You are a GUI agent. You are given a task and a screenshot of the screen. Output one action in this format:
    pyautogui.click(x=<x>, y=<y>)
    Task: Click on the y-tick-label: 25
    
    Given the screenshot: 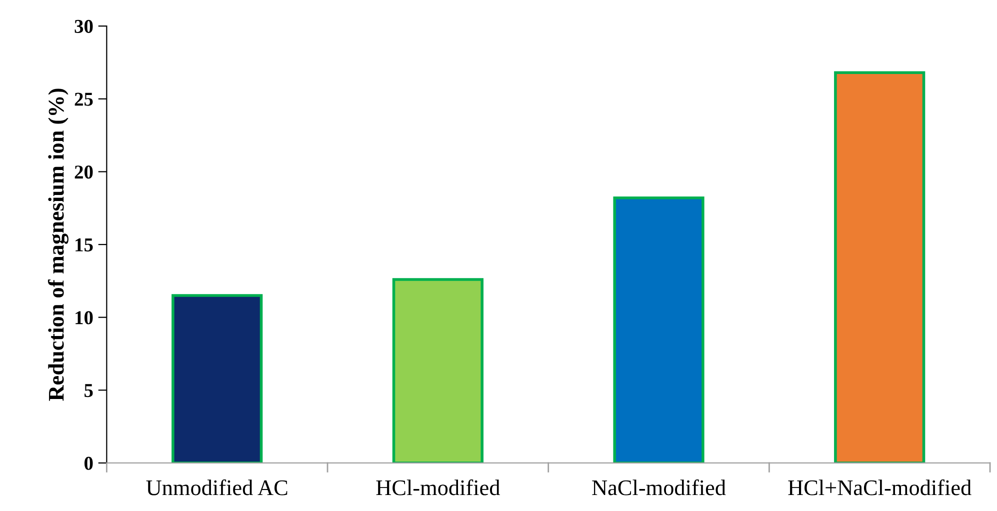 What is the action you would take?
    pyautogui.click(x=83, y=99)
    